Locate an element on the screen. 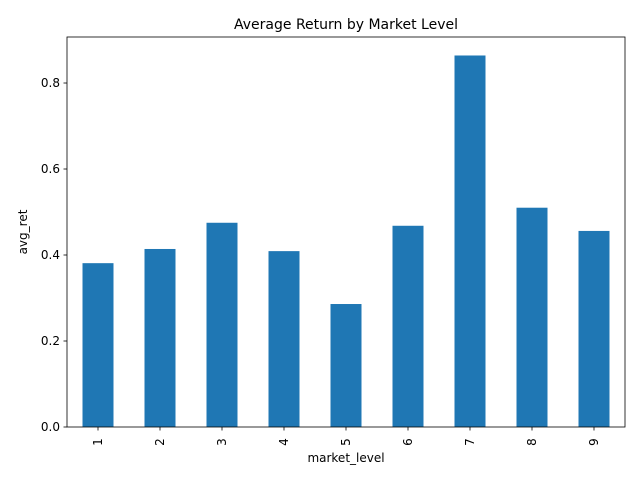  y-axis-ticks: 0.0 0.2 0.4 0.6 0.8 is located at coordinates (54, 255).